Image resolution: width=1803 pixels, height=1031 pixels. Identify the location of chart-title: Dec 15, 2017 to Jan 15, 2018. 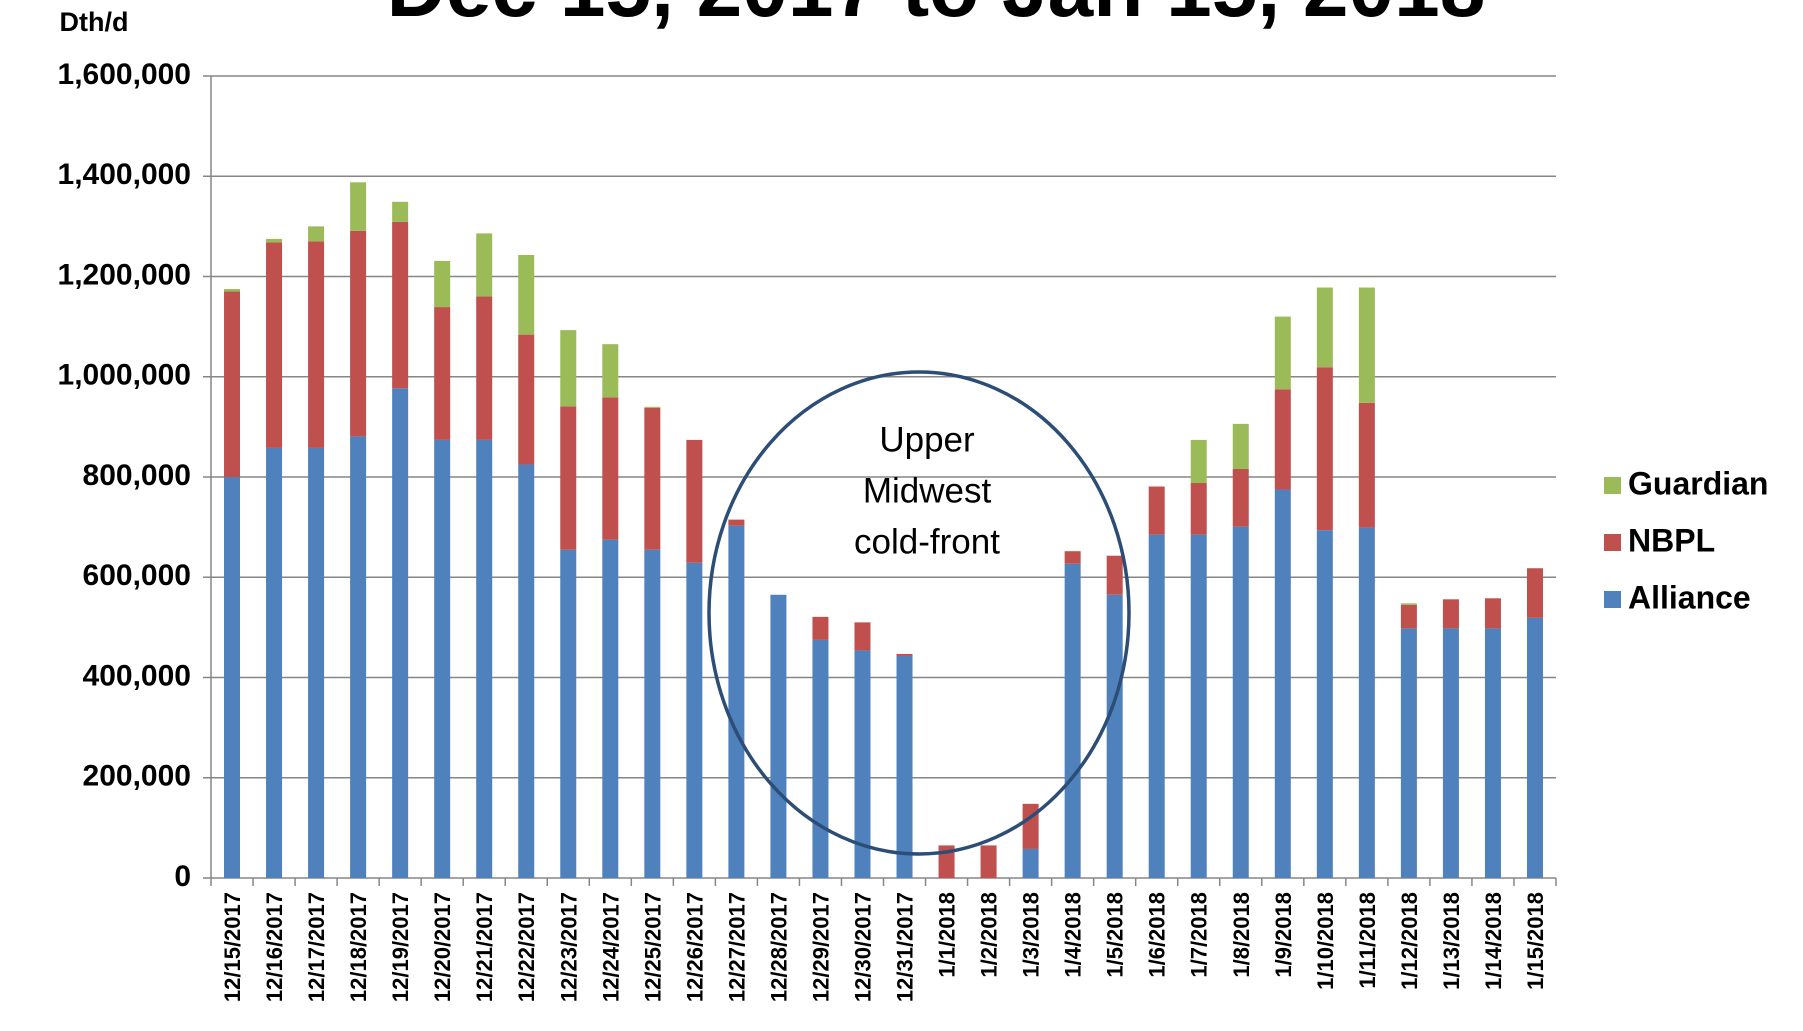
(936, 17).